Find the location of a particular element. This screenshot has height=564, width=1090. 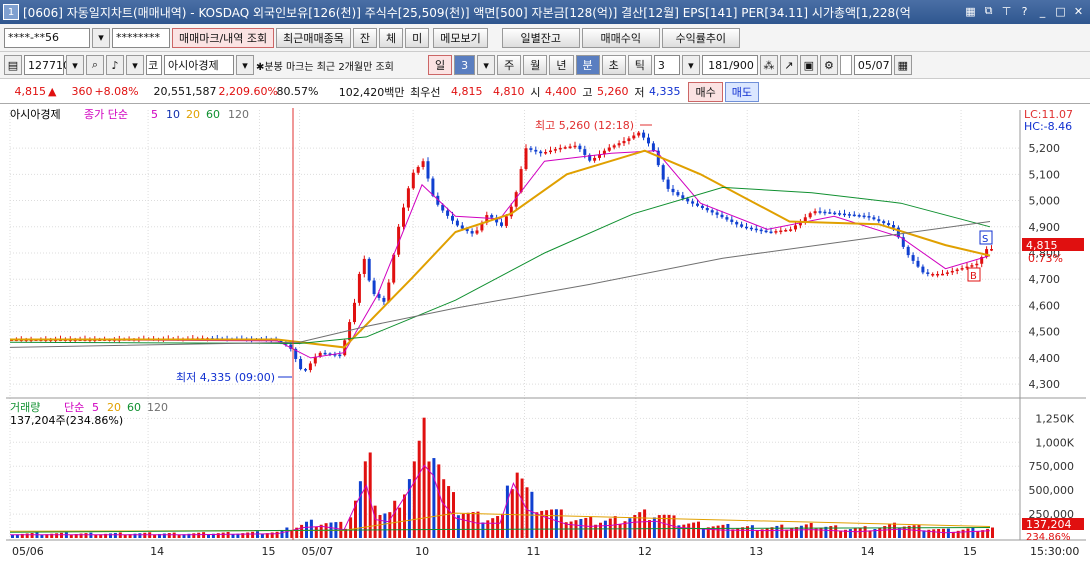

grid-tool-icon: ⁂ is located at coordinates (768, 65).